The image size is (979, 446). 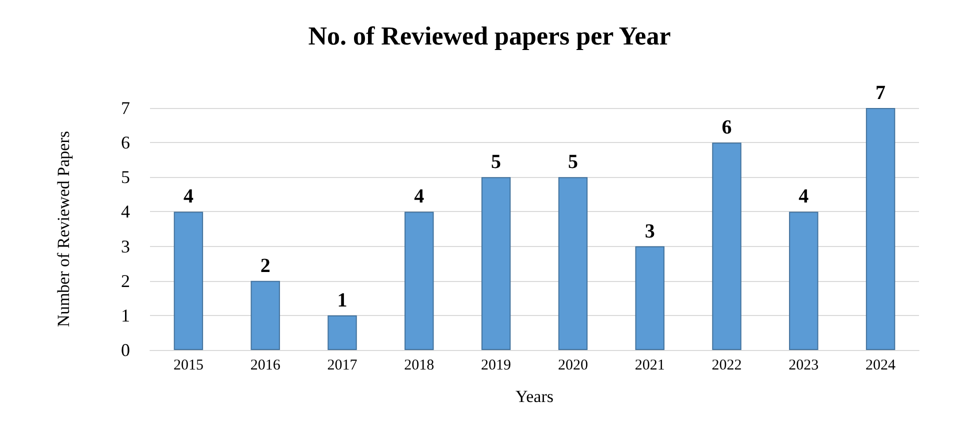 What do you see at coordinates (265, 265) in the screenshot?
I see `data-label: 2` at bounding box center [265, 265].